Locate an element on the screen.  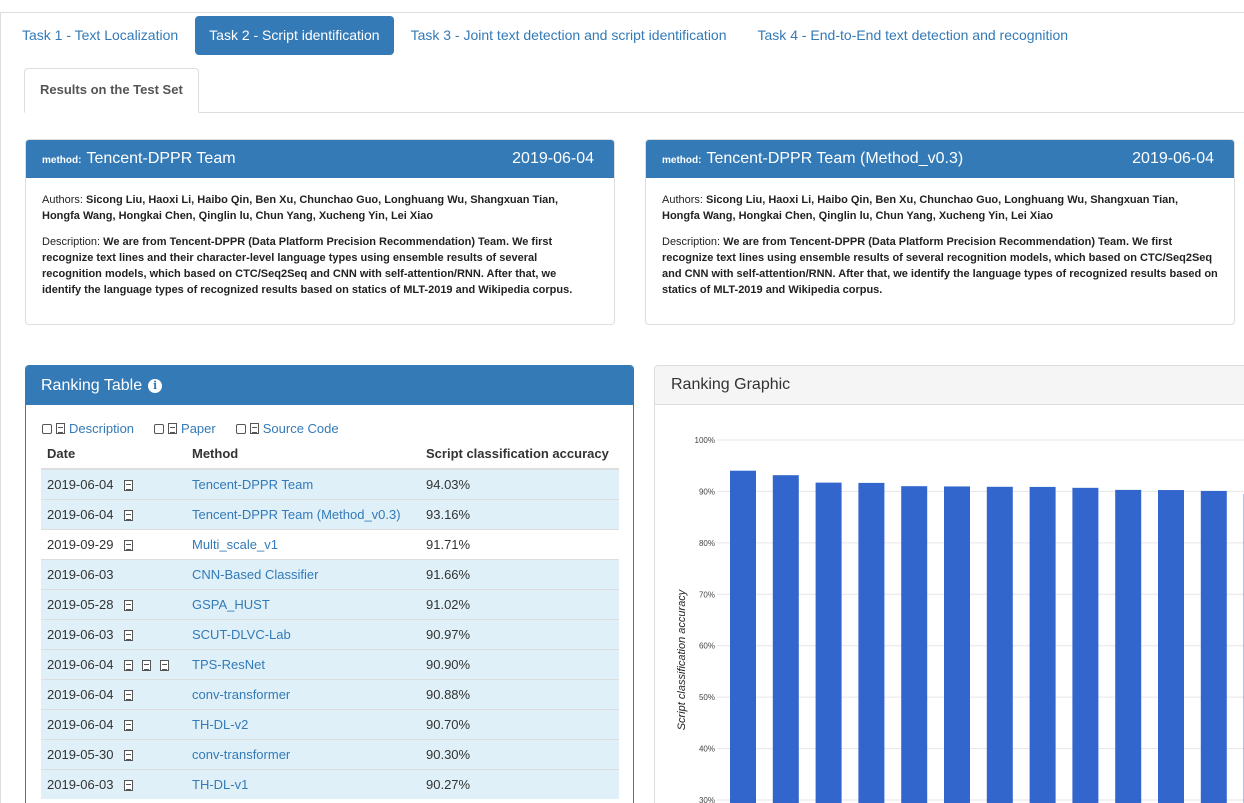
toggle-source-code: Source Code is located at coordinates (287, 428).